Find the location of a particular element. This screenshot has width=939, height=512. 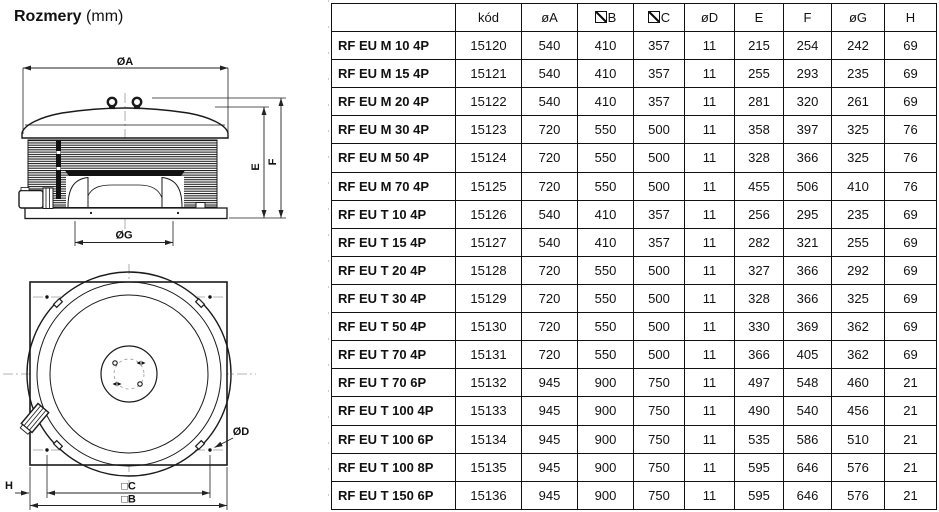

page-title-unit: (mm) is located at coordinates (105, 16).